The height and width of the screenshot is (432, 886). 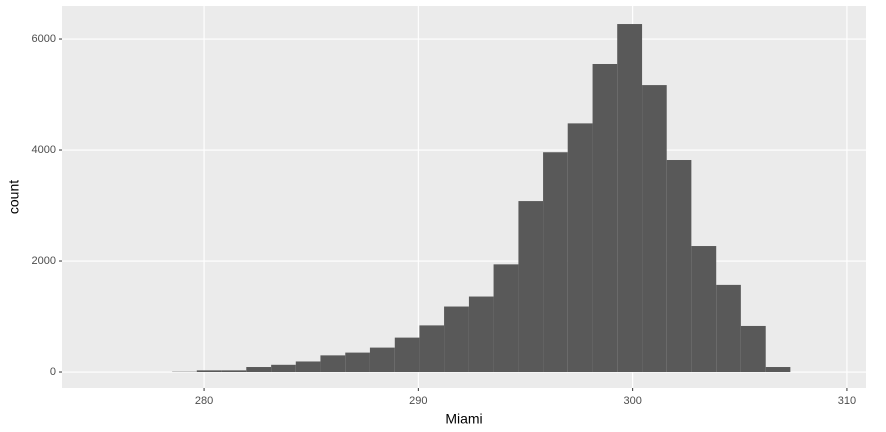 I want to click on x-axis-title: Miami, so click(x=463, y=419).